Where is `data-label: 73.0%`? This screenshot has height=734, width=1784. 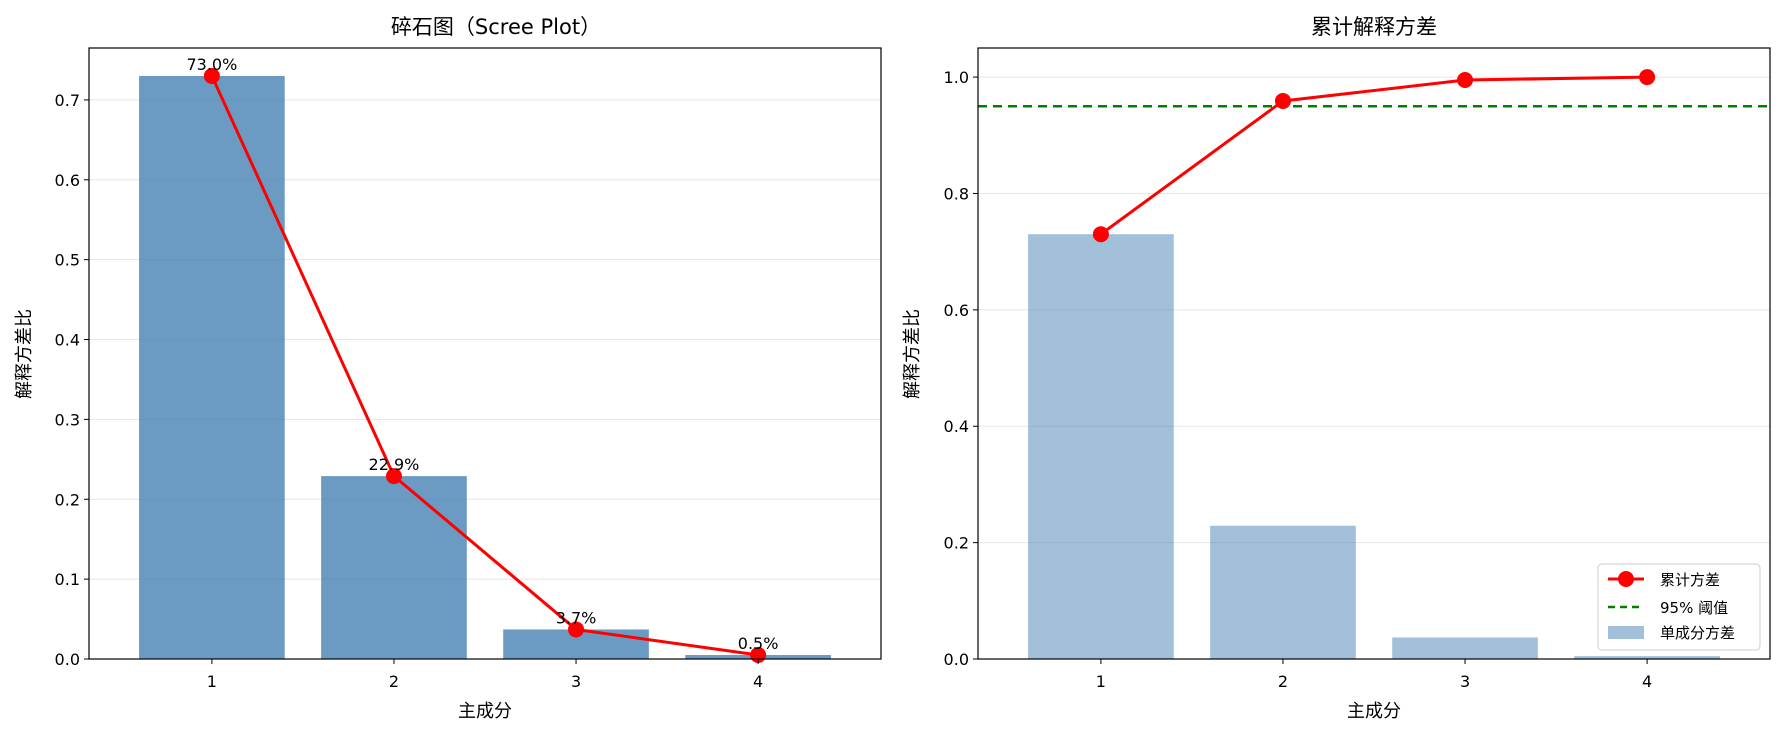
data-label: 73.0% is located at coordinates (211, 64).